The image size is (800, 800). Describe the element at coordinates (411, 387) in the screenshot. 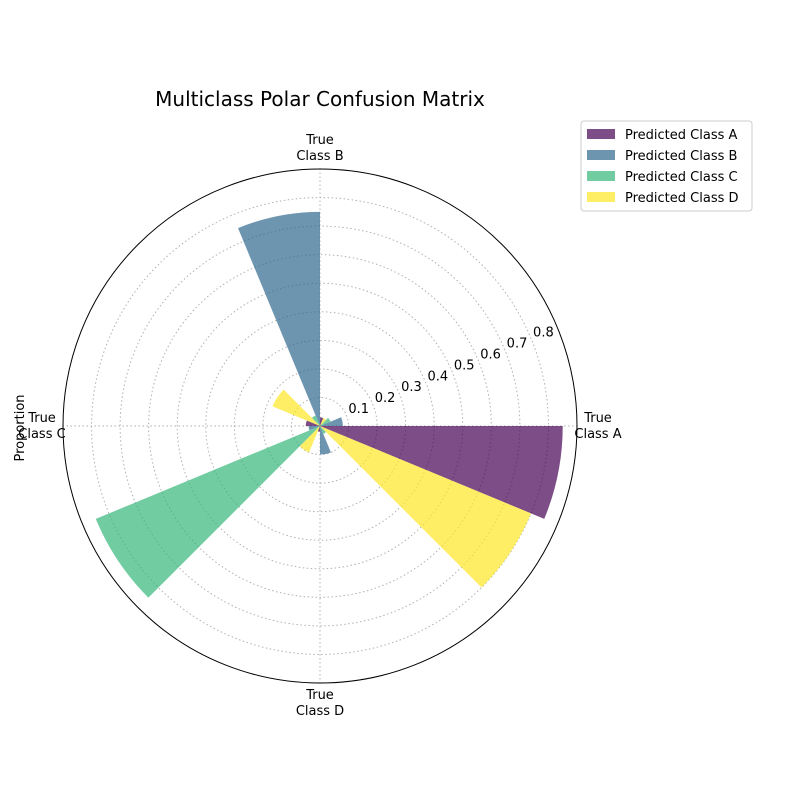

I see `tick-label-2: 0.3` at that location.